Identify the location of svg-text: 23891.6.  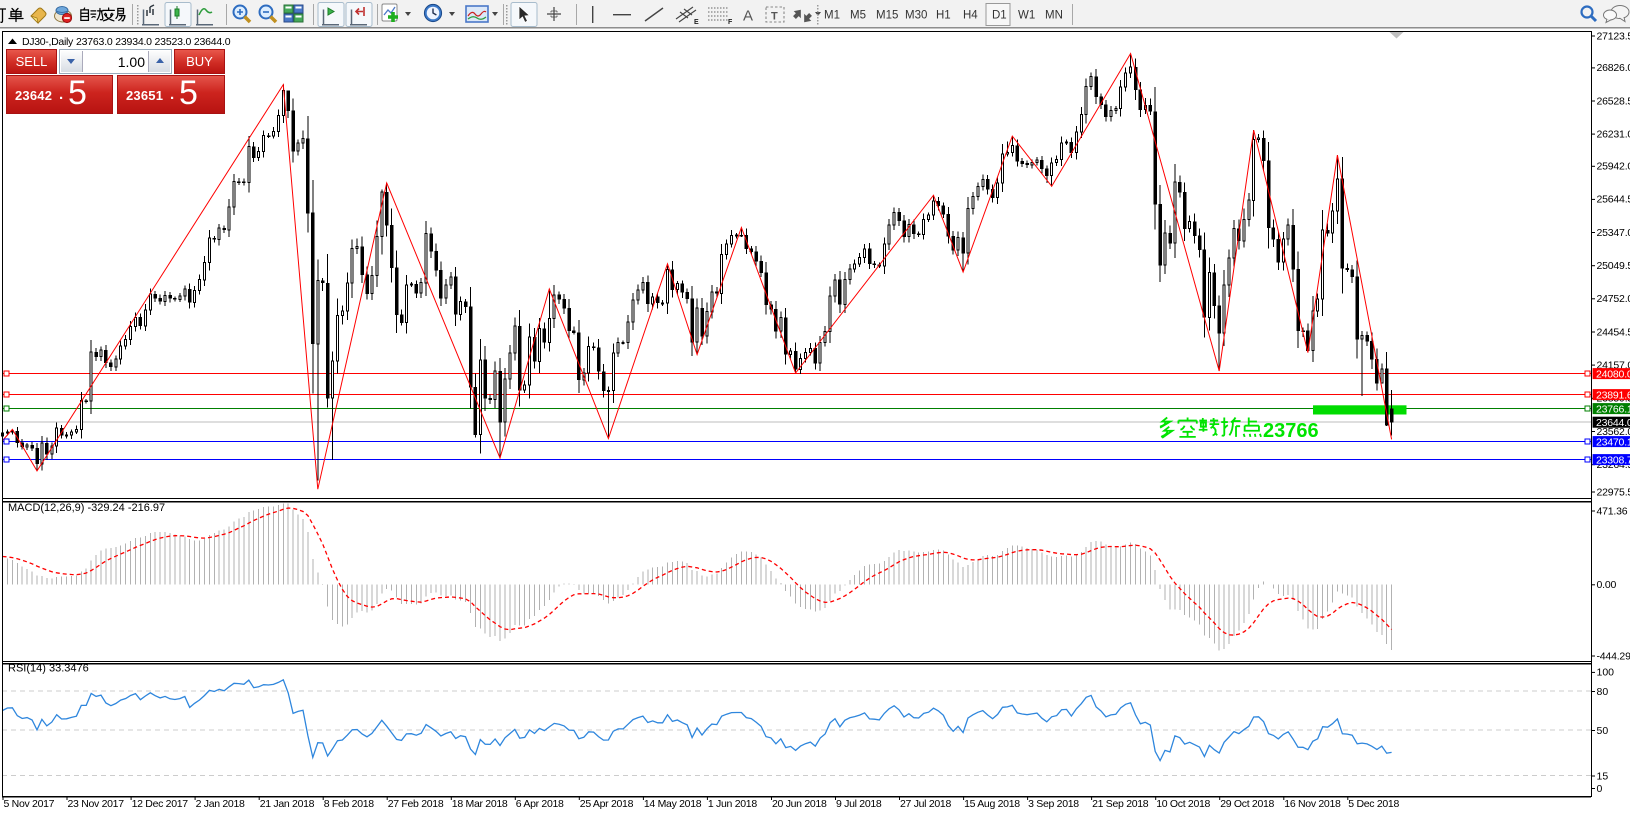
(1613, 395).